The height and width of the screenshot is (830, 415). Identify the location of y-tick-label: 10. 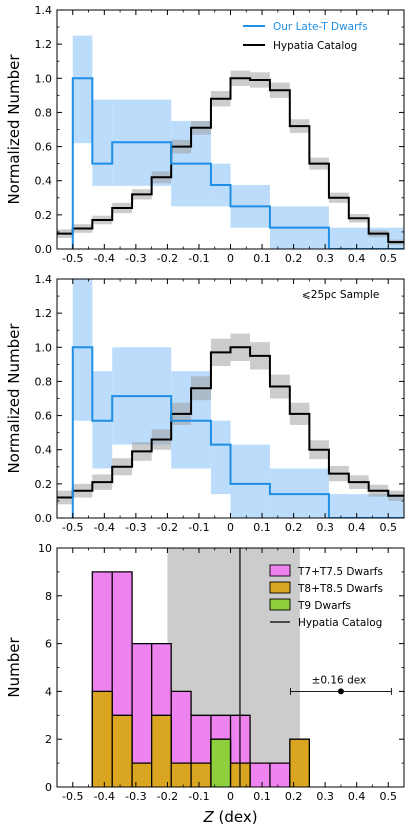
(45, 548).